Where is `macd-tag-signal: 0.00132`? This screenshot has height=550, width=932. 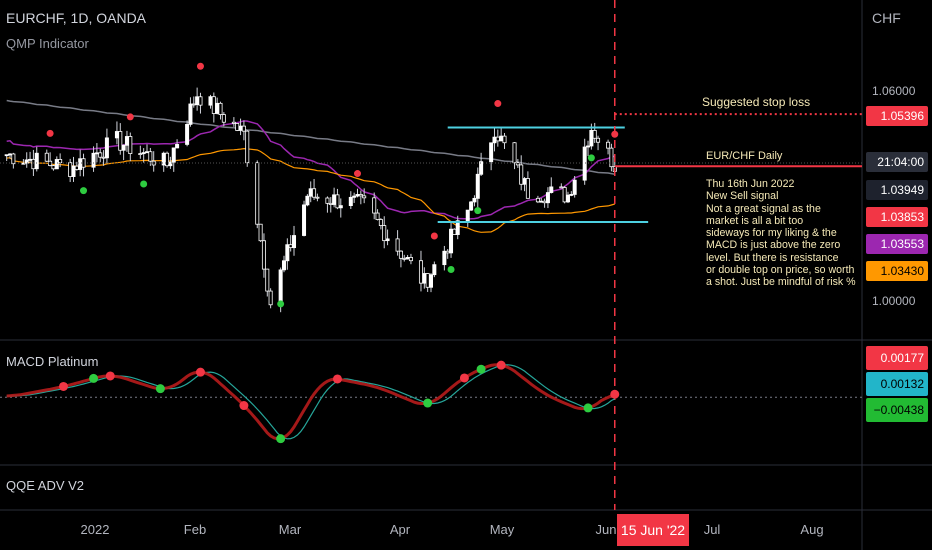
macd-tag-signal: 0.00132 is located at coordinates (897, 384).